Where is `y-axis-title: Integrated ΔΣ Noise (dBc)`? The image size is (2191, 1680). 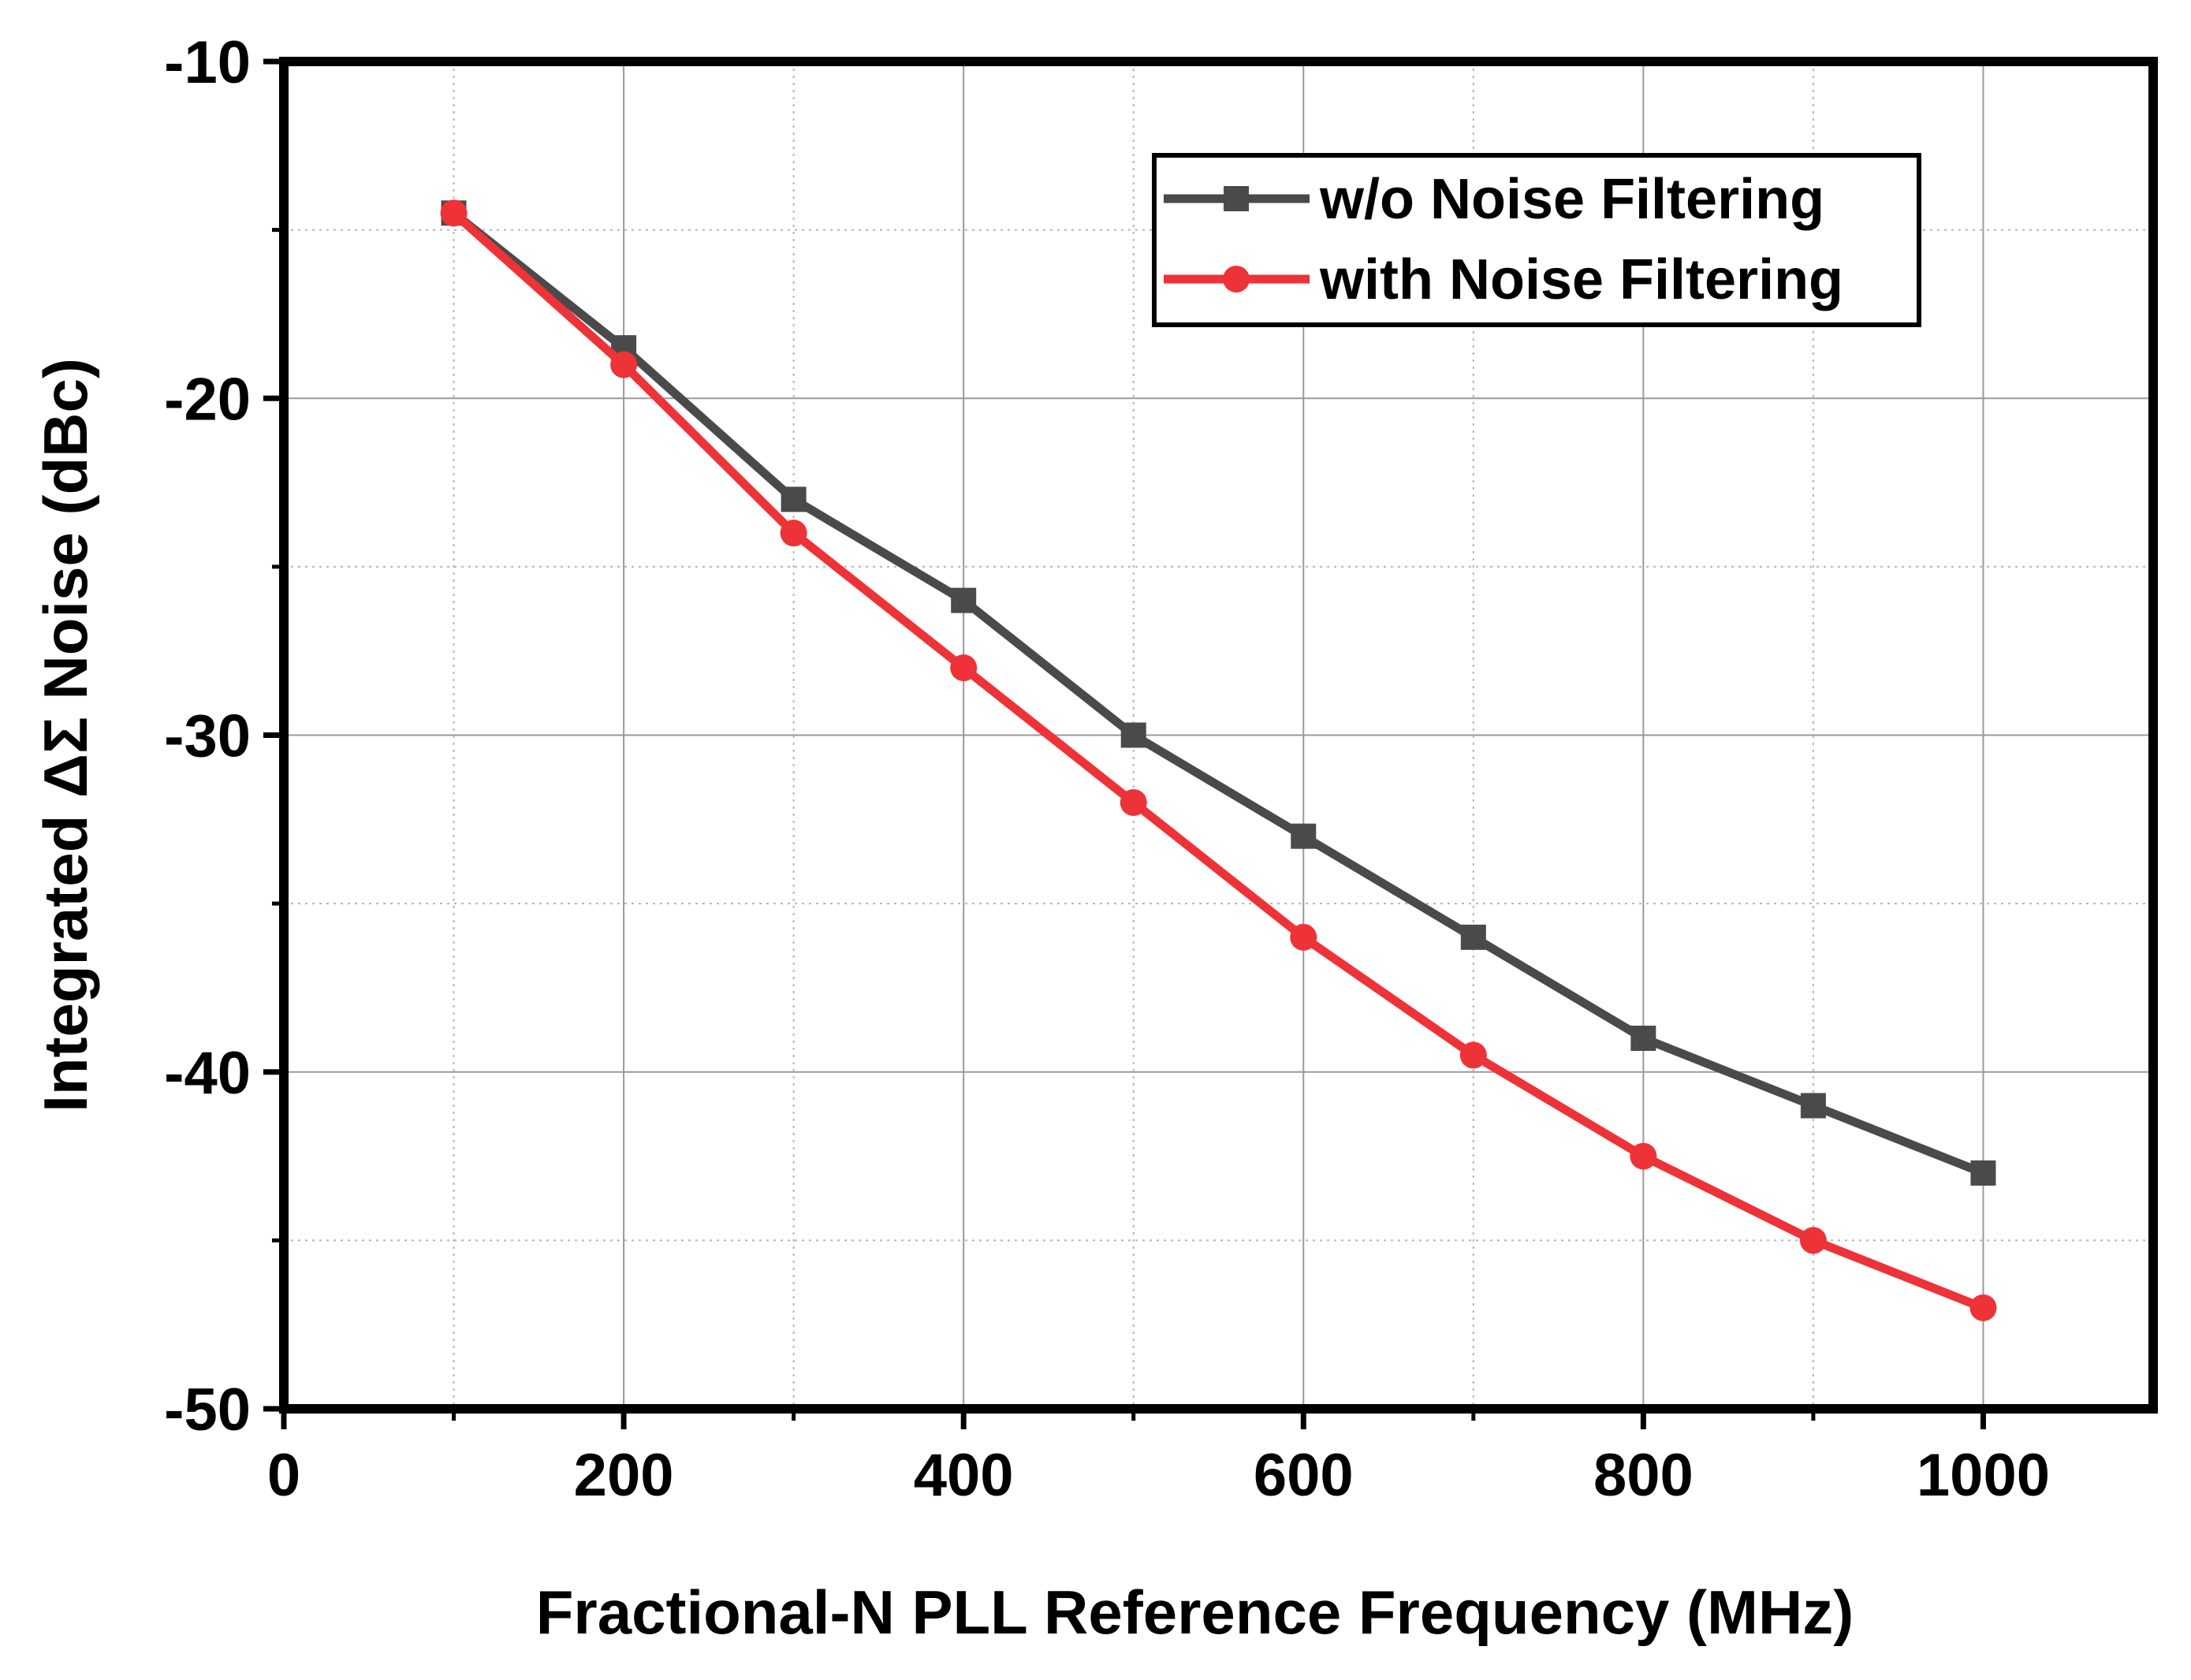
y-axis-title: Integrated ΔΣ Noise (dBc) is located at coordinates (65, 735).